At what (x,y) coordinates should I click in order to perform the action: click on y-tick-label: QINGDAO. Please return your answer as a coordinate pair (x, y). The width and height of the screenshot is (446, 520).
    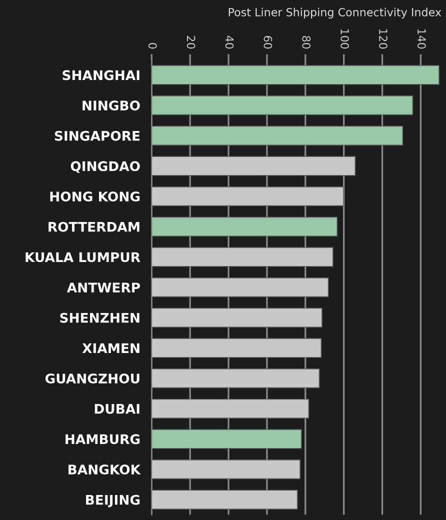
    Looking at the image, I should click on (105, 167).